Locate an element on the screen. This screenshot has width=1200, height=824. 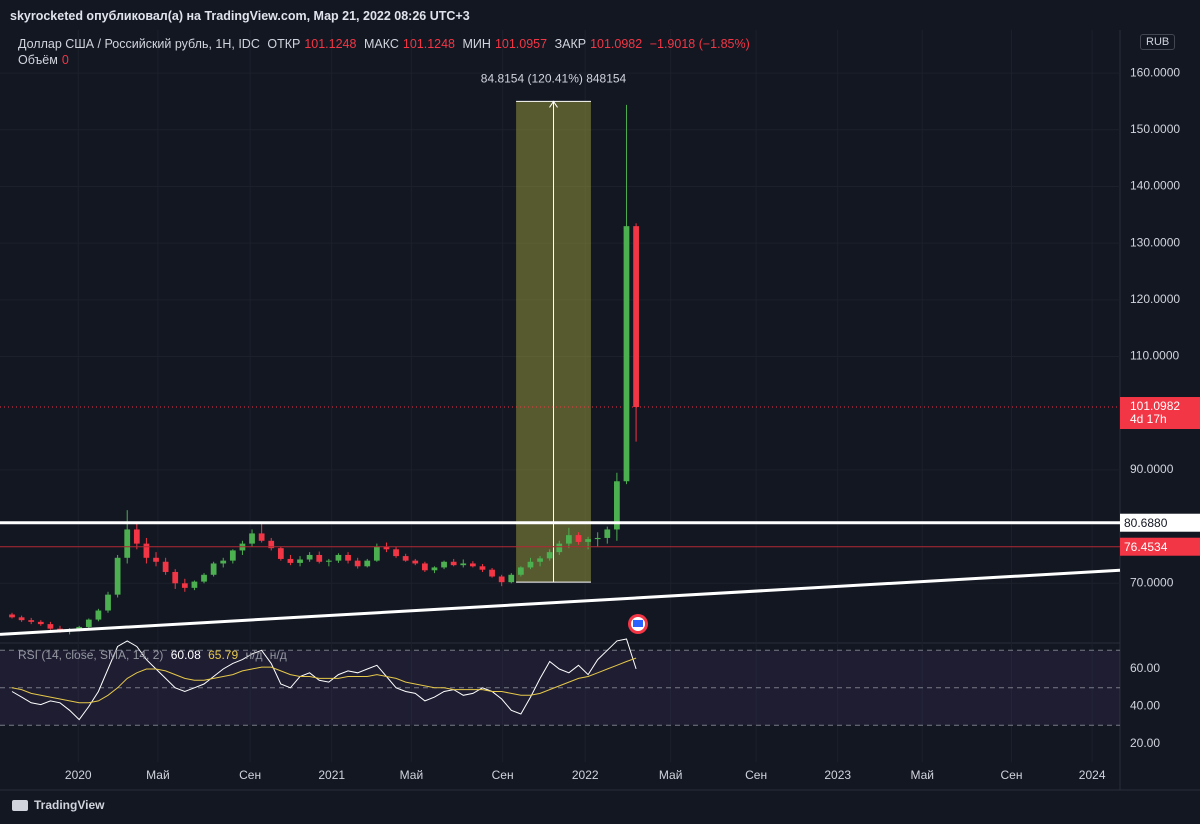
y-tick-label: 90.0000 is located at coordinates (1152, 469).